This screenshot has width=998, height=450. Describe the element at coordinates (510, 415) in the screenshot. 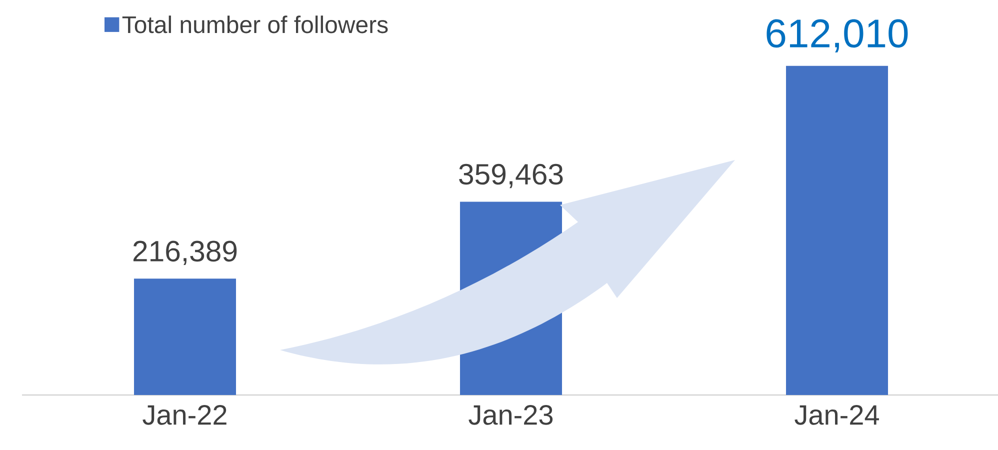

I see `x-tick-label: Jan-23` at that location.